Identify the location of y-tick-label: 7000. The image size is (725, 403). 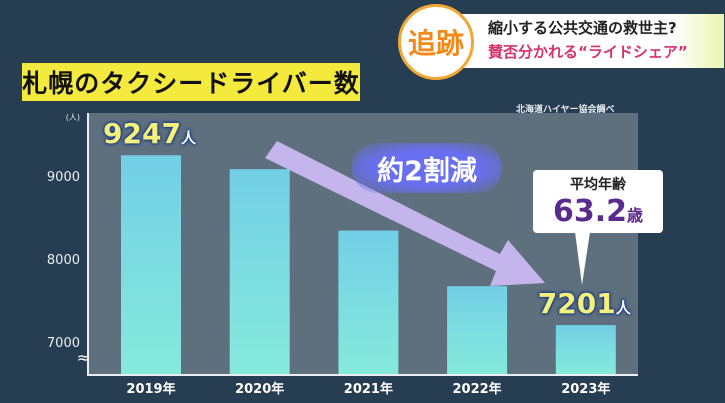
(63, 343).